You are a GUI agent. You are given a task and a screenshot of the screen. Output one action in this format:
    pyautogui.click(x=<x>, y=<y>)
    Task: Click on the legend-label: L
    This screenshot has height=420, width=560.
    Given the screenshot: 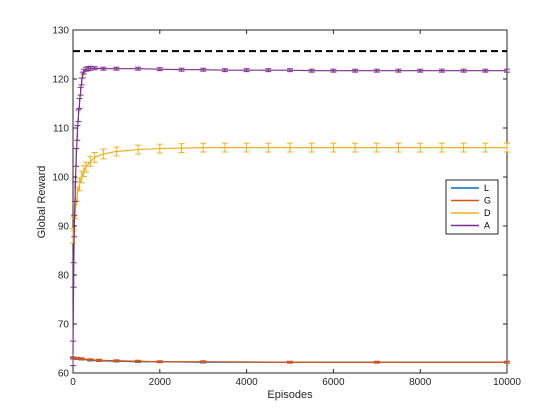 What is the action you would take?
    pyautogui.click(x=486, y=188)
    